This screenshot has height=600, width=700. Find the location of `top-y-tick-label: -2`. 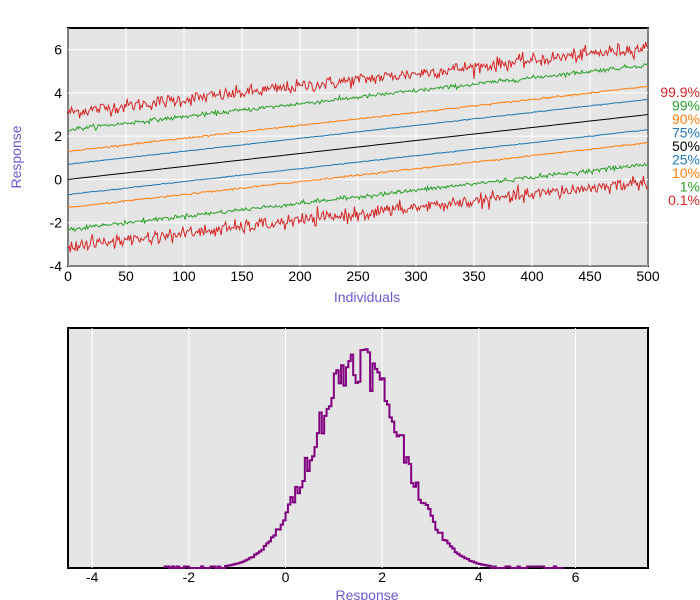

top-y-tick-label: -2 is located at coordinates (56, 223).